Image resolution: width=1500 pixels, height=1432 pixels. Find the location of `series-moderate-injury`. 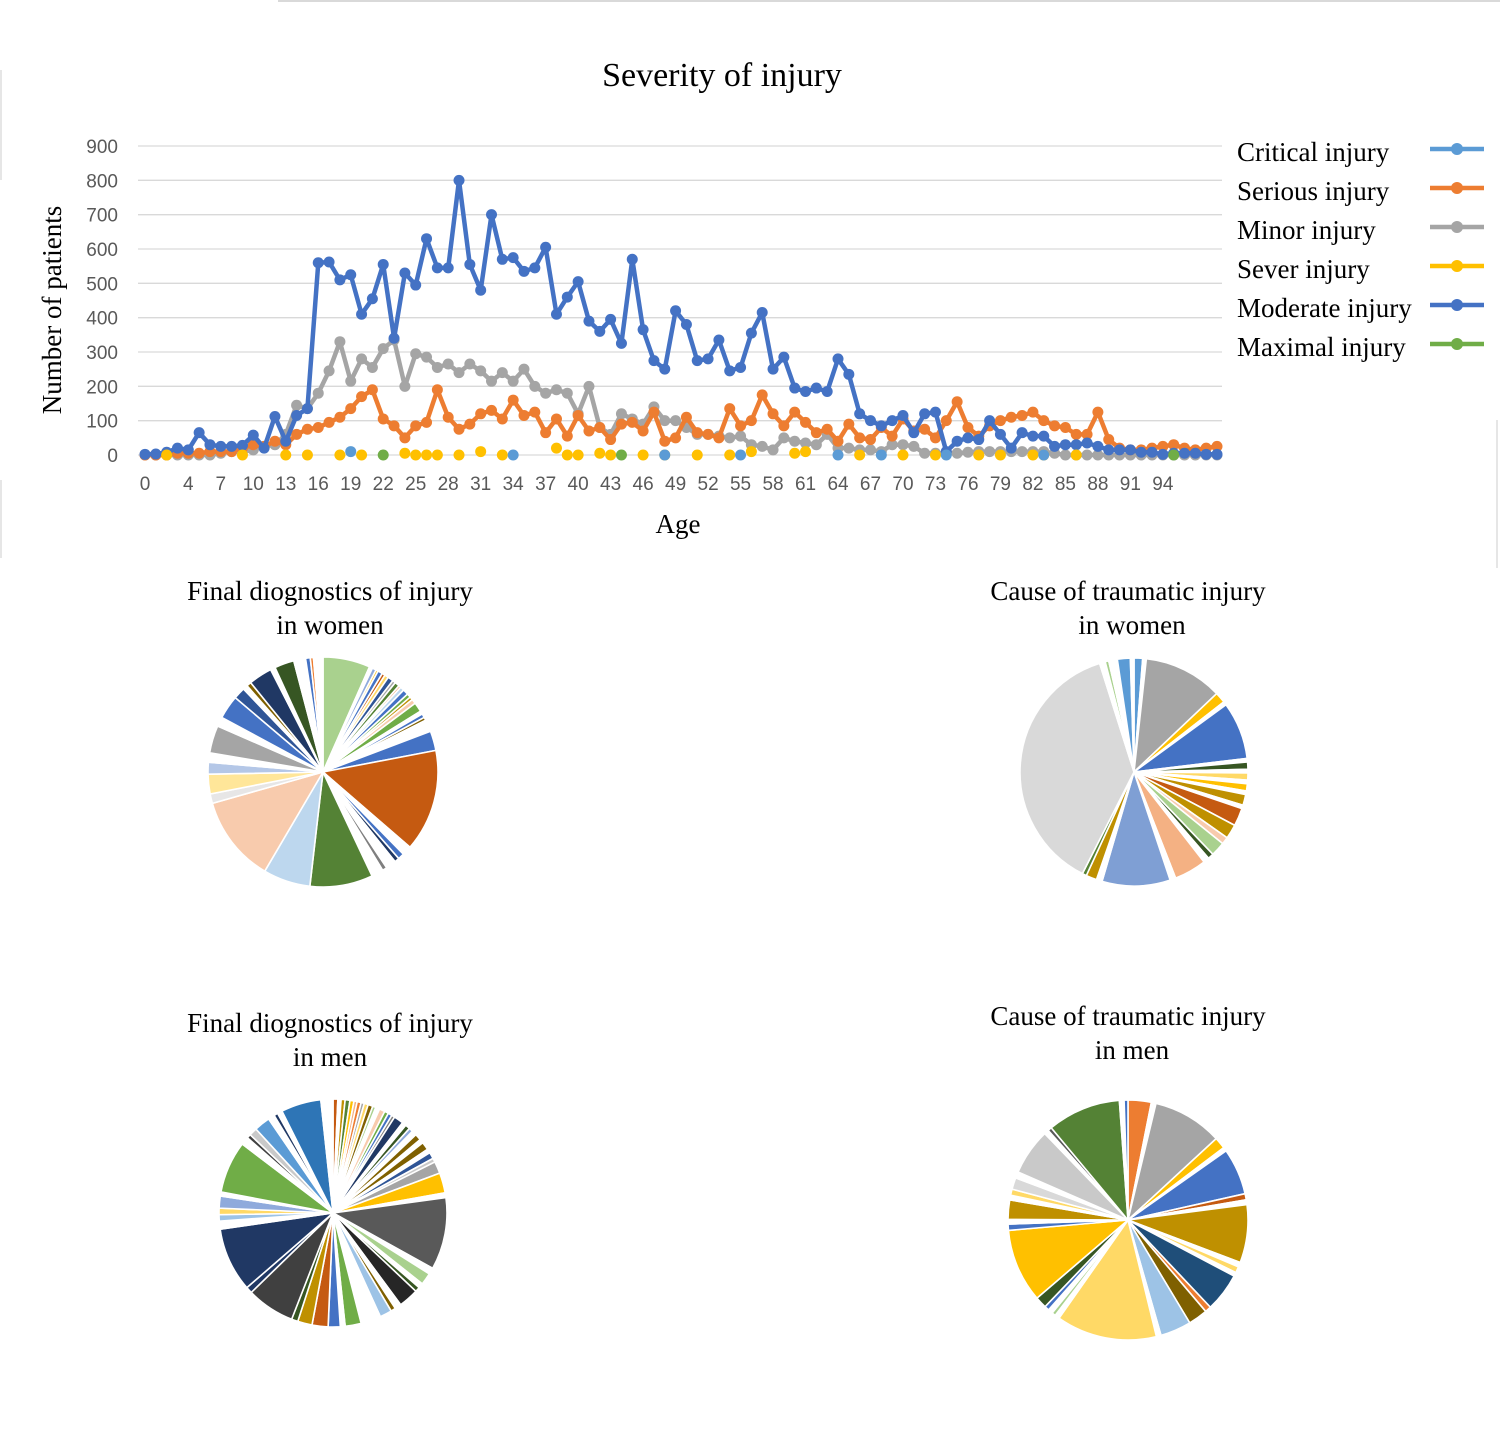

series-moderate-injury is located at coordinates (681, 317).